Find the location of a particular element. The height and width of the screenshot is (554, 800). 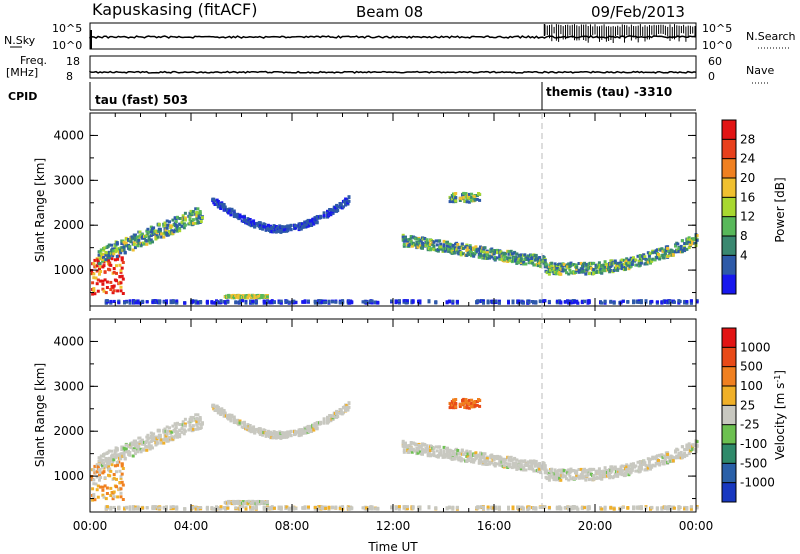

colorbar-tick: 20 is located at coordinates (747, 178).